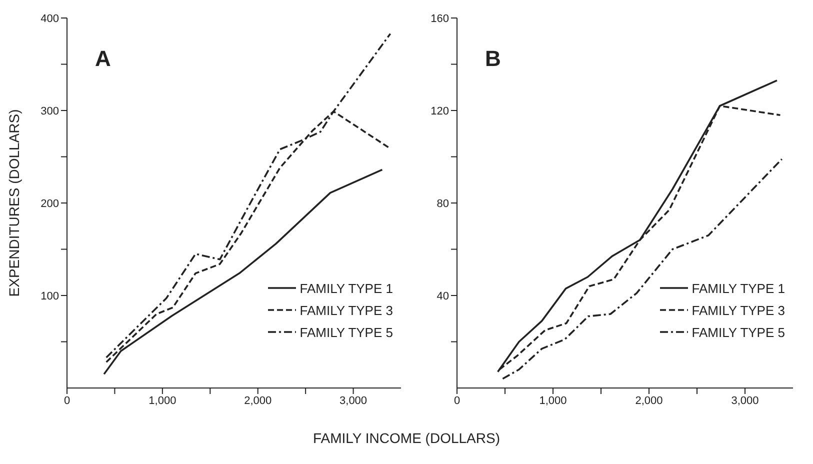 This screenshot has width=813, height=464. I want to click on y-axis-title: EXPENDITURES (DOLLARS), so click(14, 203).